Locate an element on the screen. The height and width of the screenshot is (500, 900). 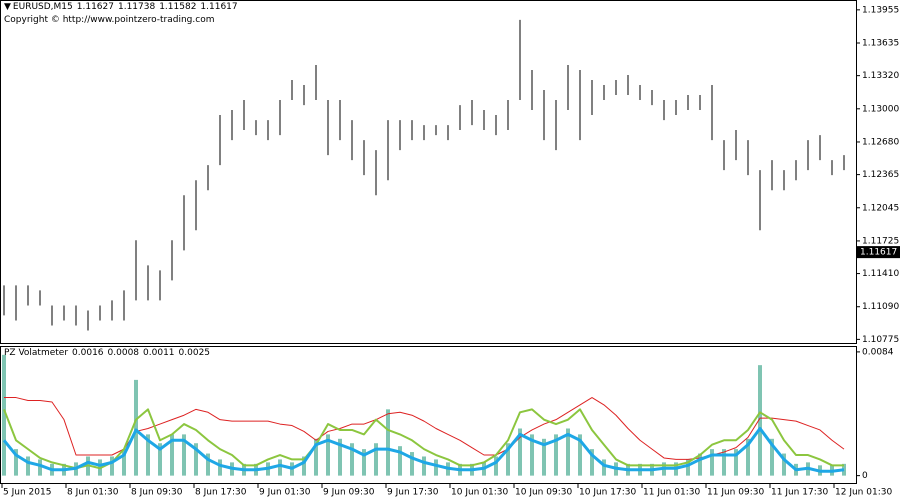
indicator-value: 0.0016 is located at coordinates (88, 353).